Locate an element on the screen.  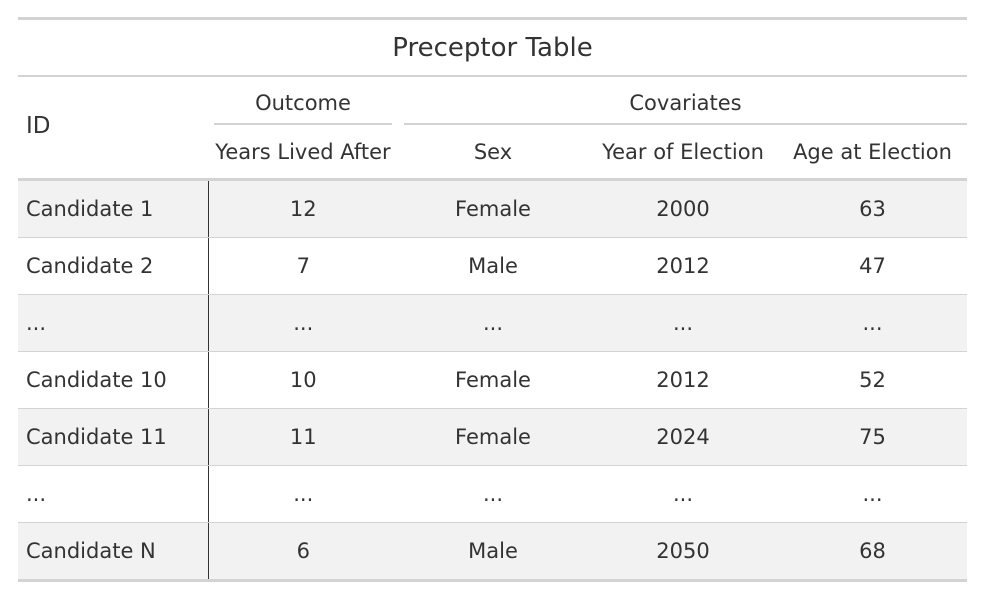
table-row: Candidate N 6 Male 2050 68 is located at coordinates (492, 550).